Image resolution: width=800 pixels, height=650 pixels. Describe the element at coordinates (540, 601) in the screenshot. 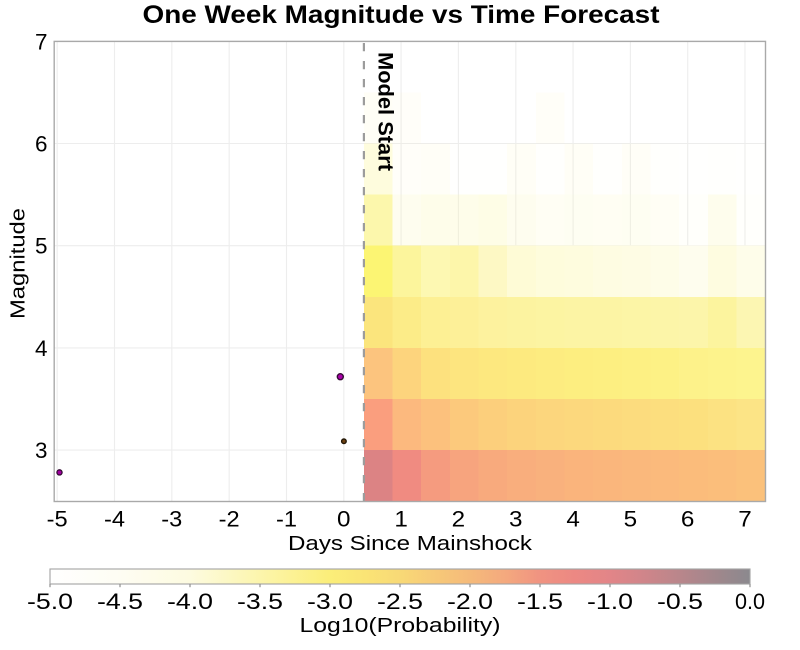

I see `svg-text: -1.5` at that location.